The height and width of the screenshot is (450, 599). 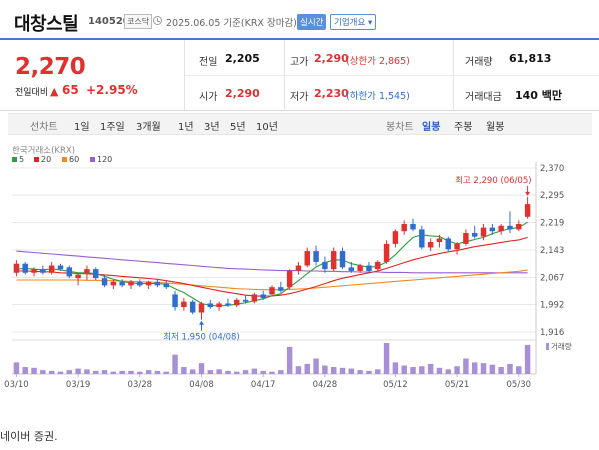 What do you see at coordinates (457, 385) in the screenshot?
I see `x-tick-label: 05/21` at bounding box center [457, 385].